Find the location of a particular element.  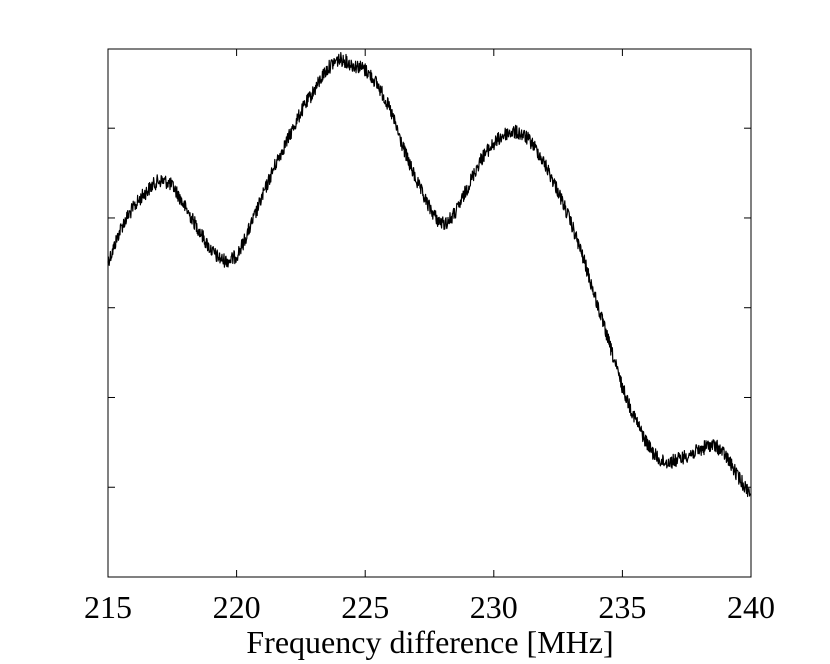

x-tick-label: 225 is located at coordinates (365, 607).